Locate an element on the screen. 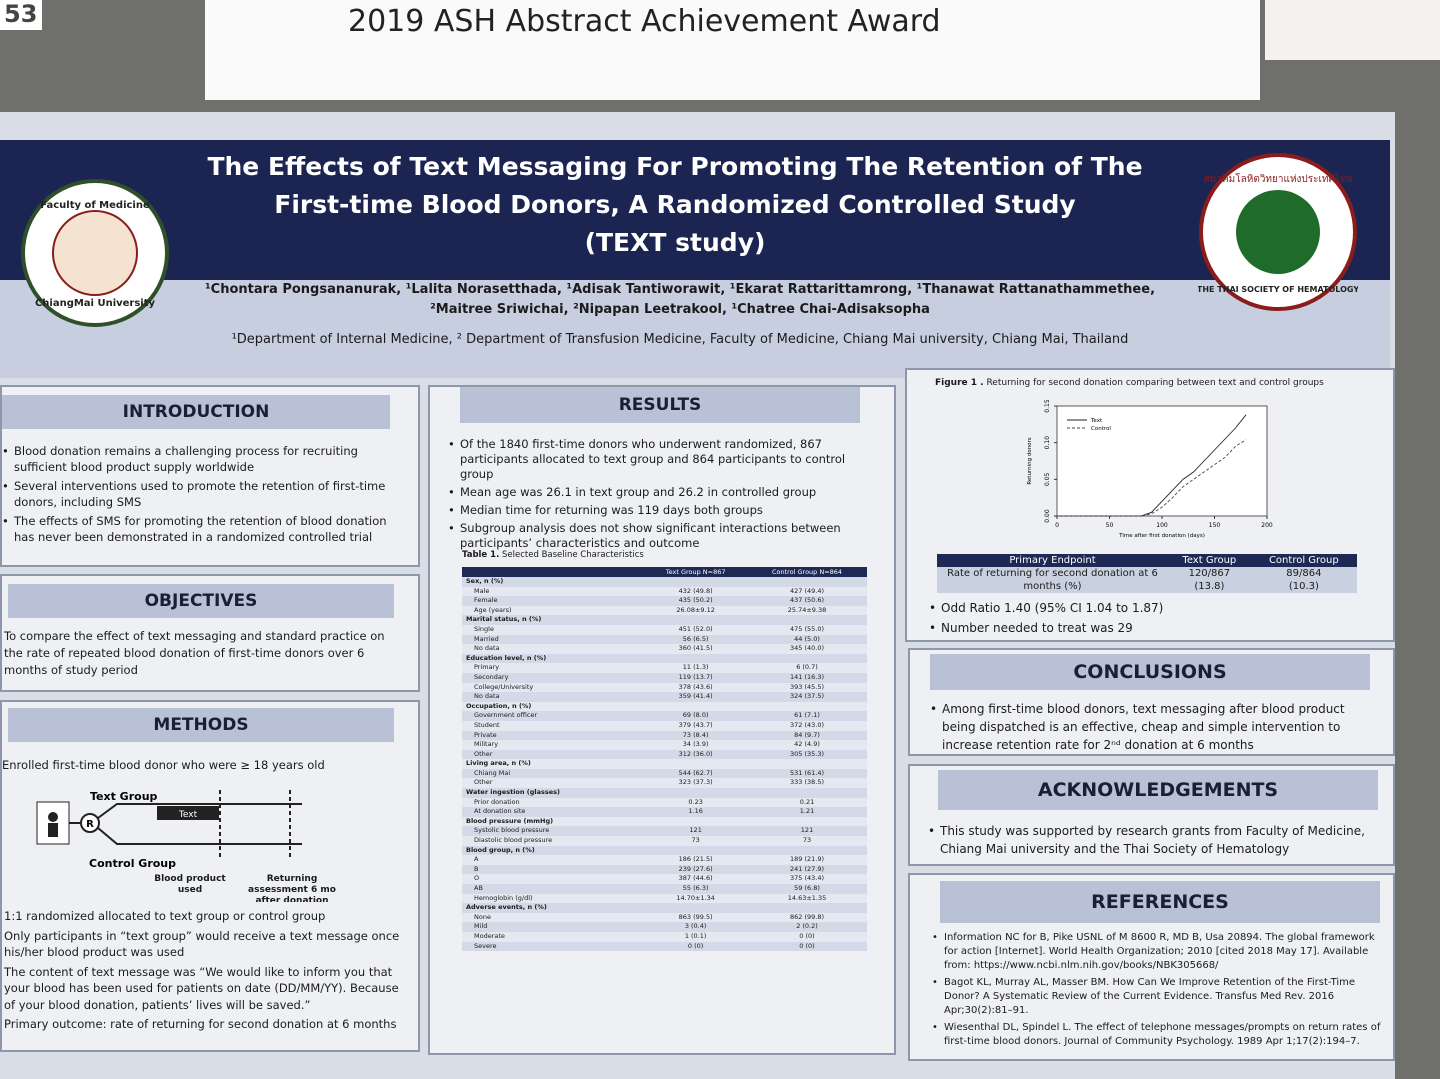 This screenshot has width=1440, height=1079. row-label: Marital status, n (%) is located at coordinates (504, 619).